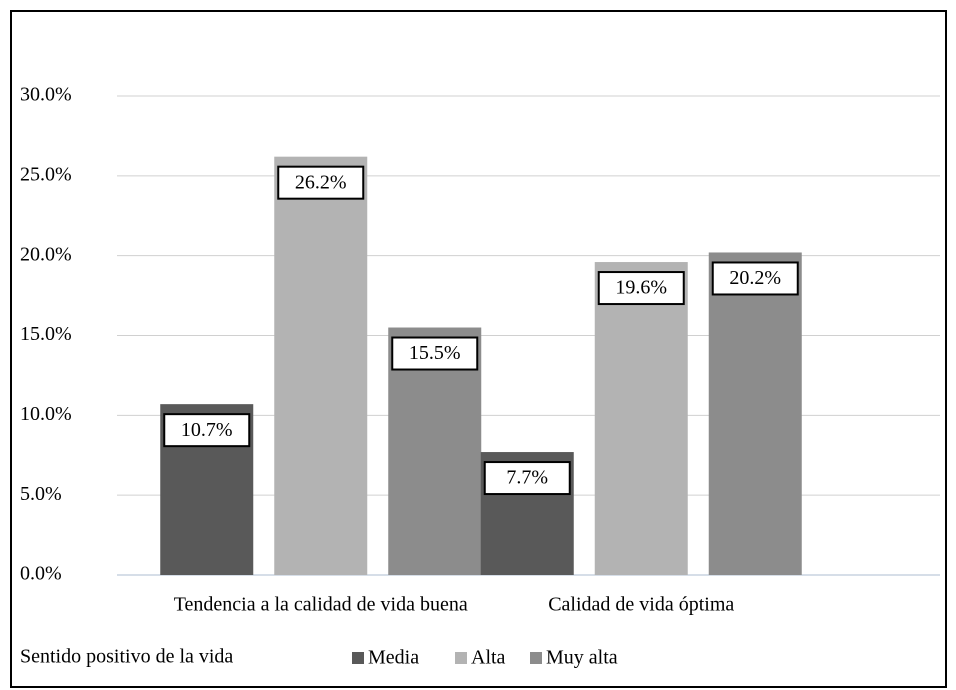  I want to click on y-tick-label: 10.0%, so click(46, 414).